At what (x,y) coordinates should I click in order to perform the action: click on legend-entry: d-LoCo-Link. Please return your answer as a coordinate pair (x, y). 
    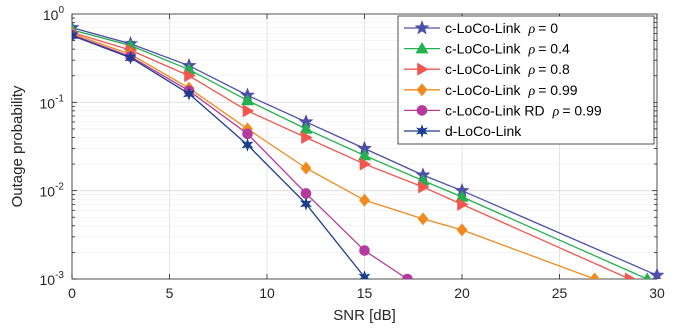
    Looking at the image, I should click on (463, 131).